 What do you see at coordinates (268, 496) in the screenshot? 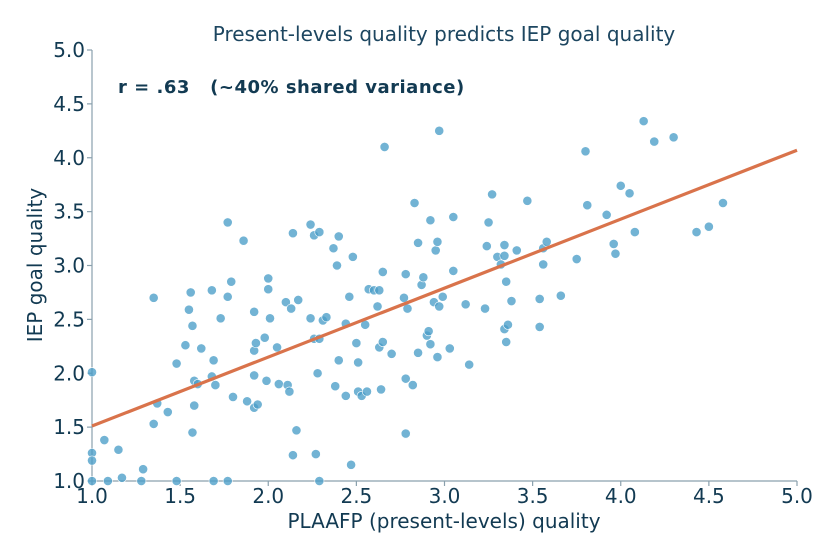
I see `x-tick-label: 2.0` at bounding box center [268, 496].